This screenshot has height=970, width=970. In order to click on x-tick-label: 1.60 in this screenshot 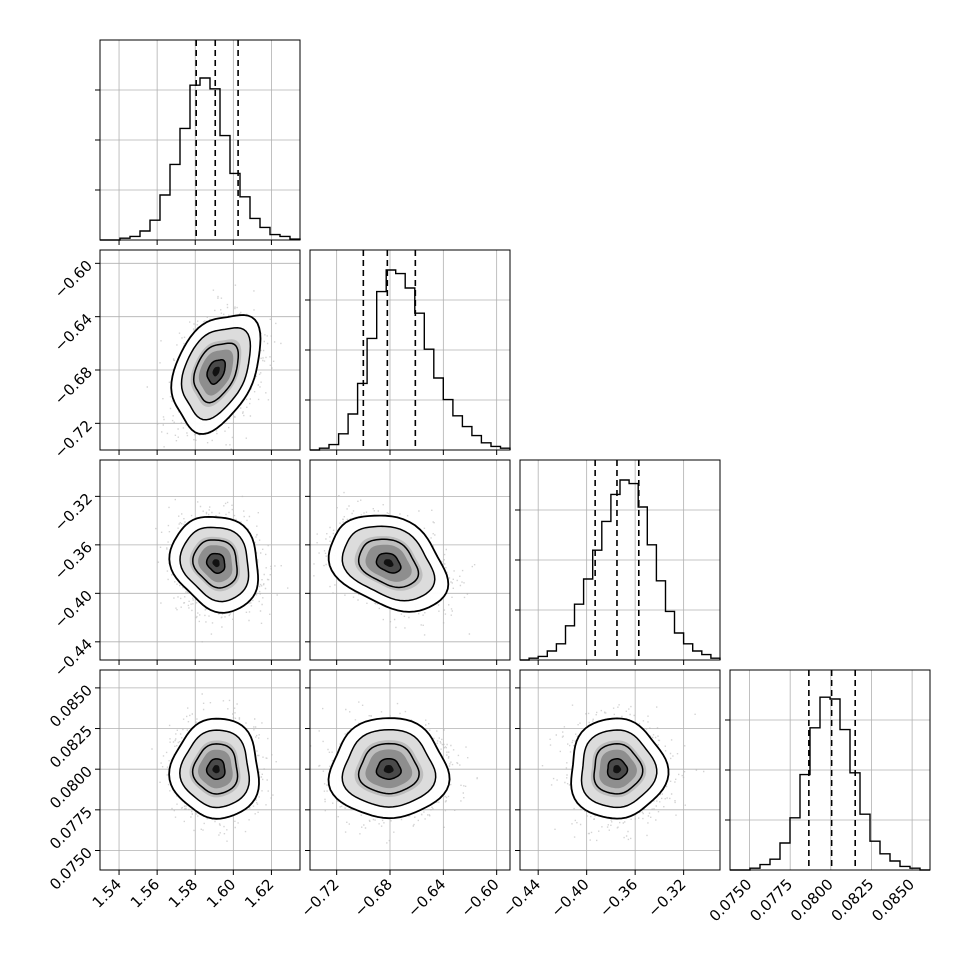, I will do `click(221, 893)`.